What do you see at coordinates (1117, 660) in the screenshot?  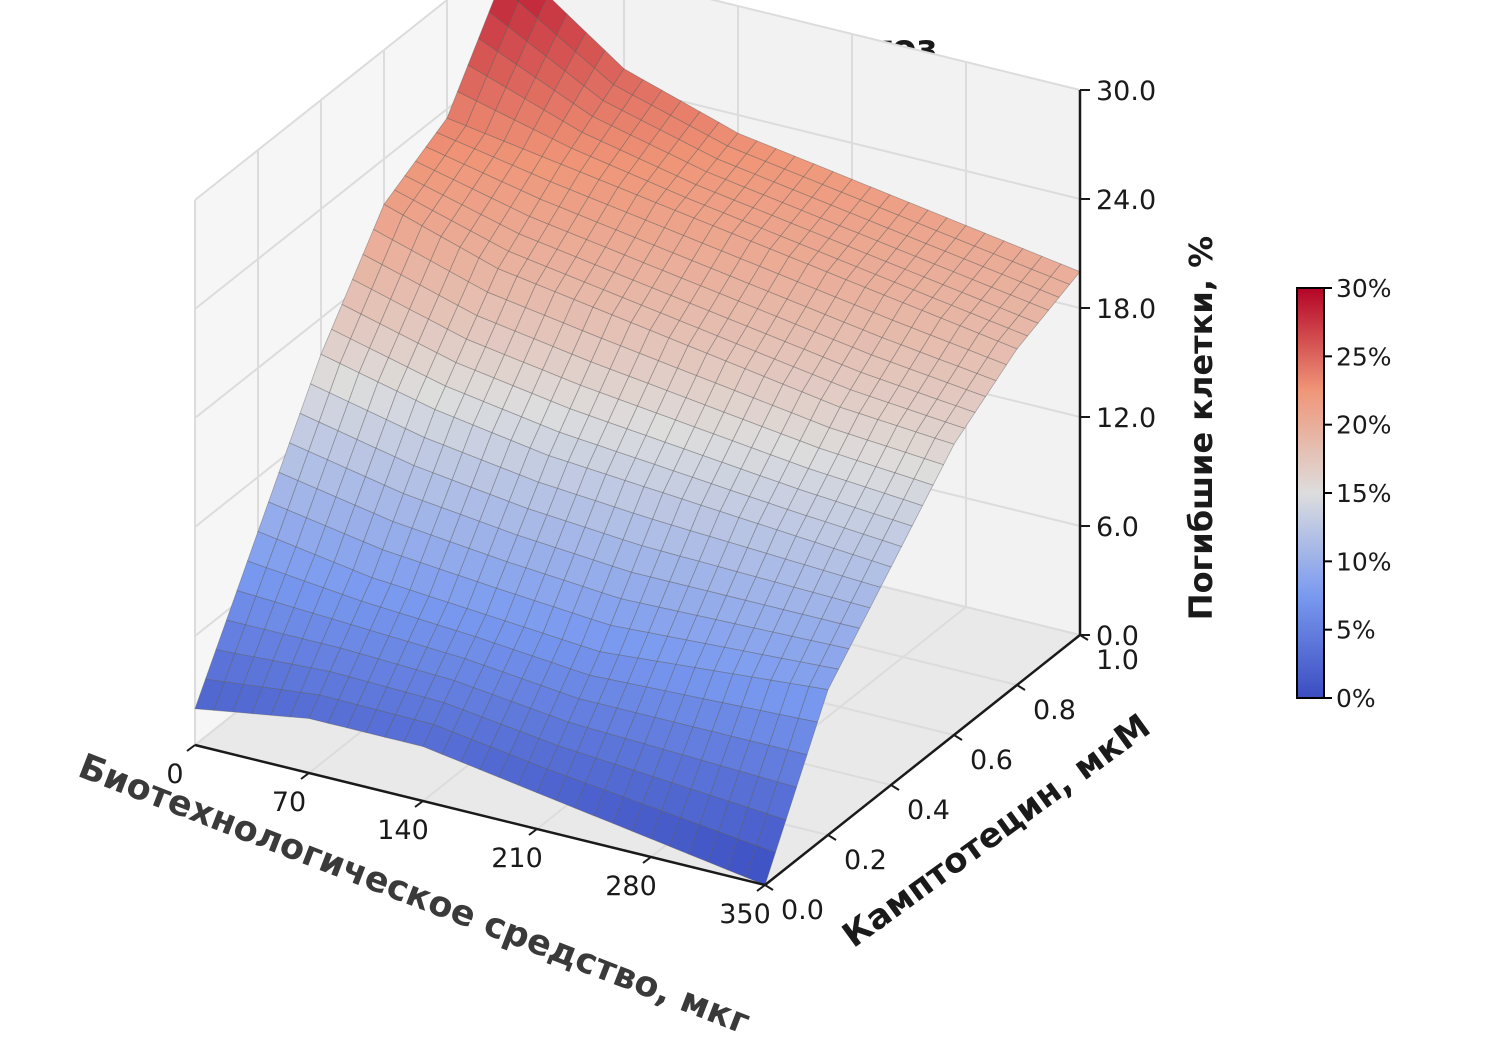 I see `y-tick-label: 1.0` at bounding box center [1117, 660].